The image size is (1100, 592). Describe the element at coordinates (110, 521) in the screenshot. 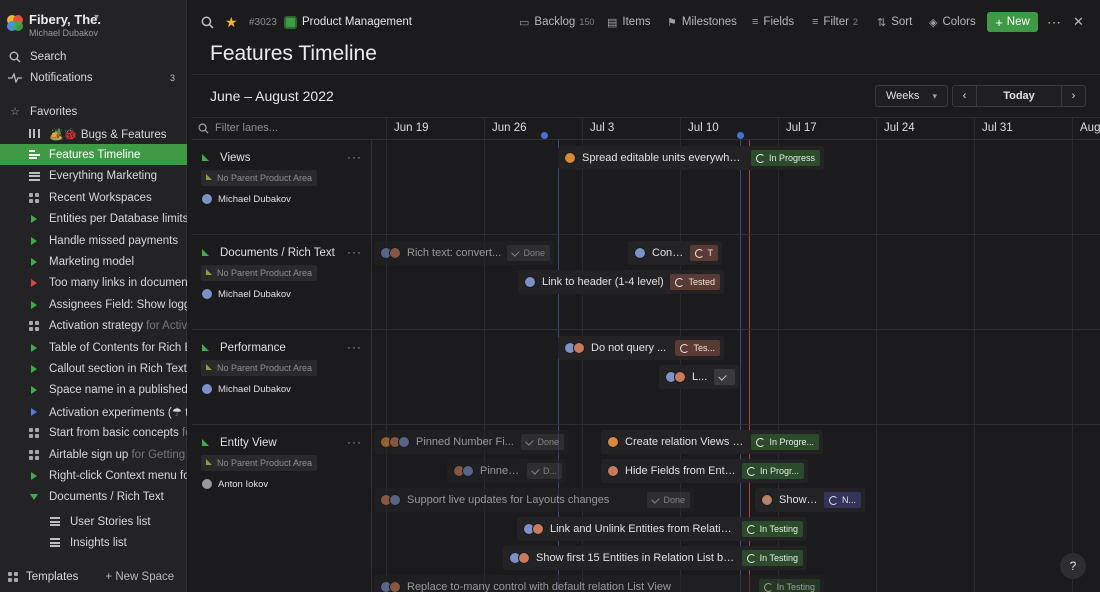

I see `sidebar-subitem-label: User Stories list` at that location.